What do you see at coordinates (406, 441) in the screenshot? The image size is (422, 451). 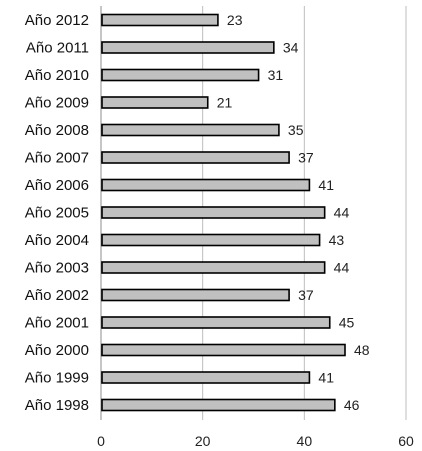 I see `x-tick-label: 60` at bounding box center [406, 441].